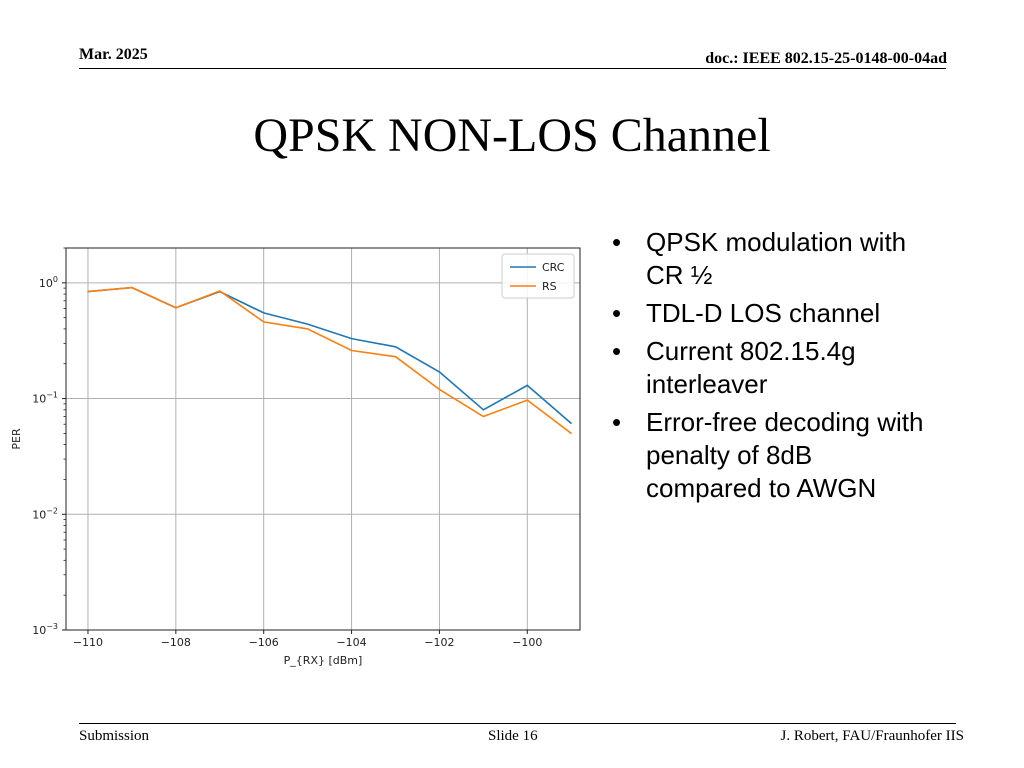 Image resolution: width=1024 pixels, height=768 pixels. Describe the element at coordinates (114, 736) in the screenshot. I see `footer-submission: Submission` at that location.